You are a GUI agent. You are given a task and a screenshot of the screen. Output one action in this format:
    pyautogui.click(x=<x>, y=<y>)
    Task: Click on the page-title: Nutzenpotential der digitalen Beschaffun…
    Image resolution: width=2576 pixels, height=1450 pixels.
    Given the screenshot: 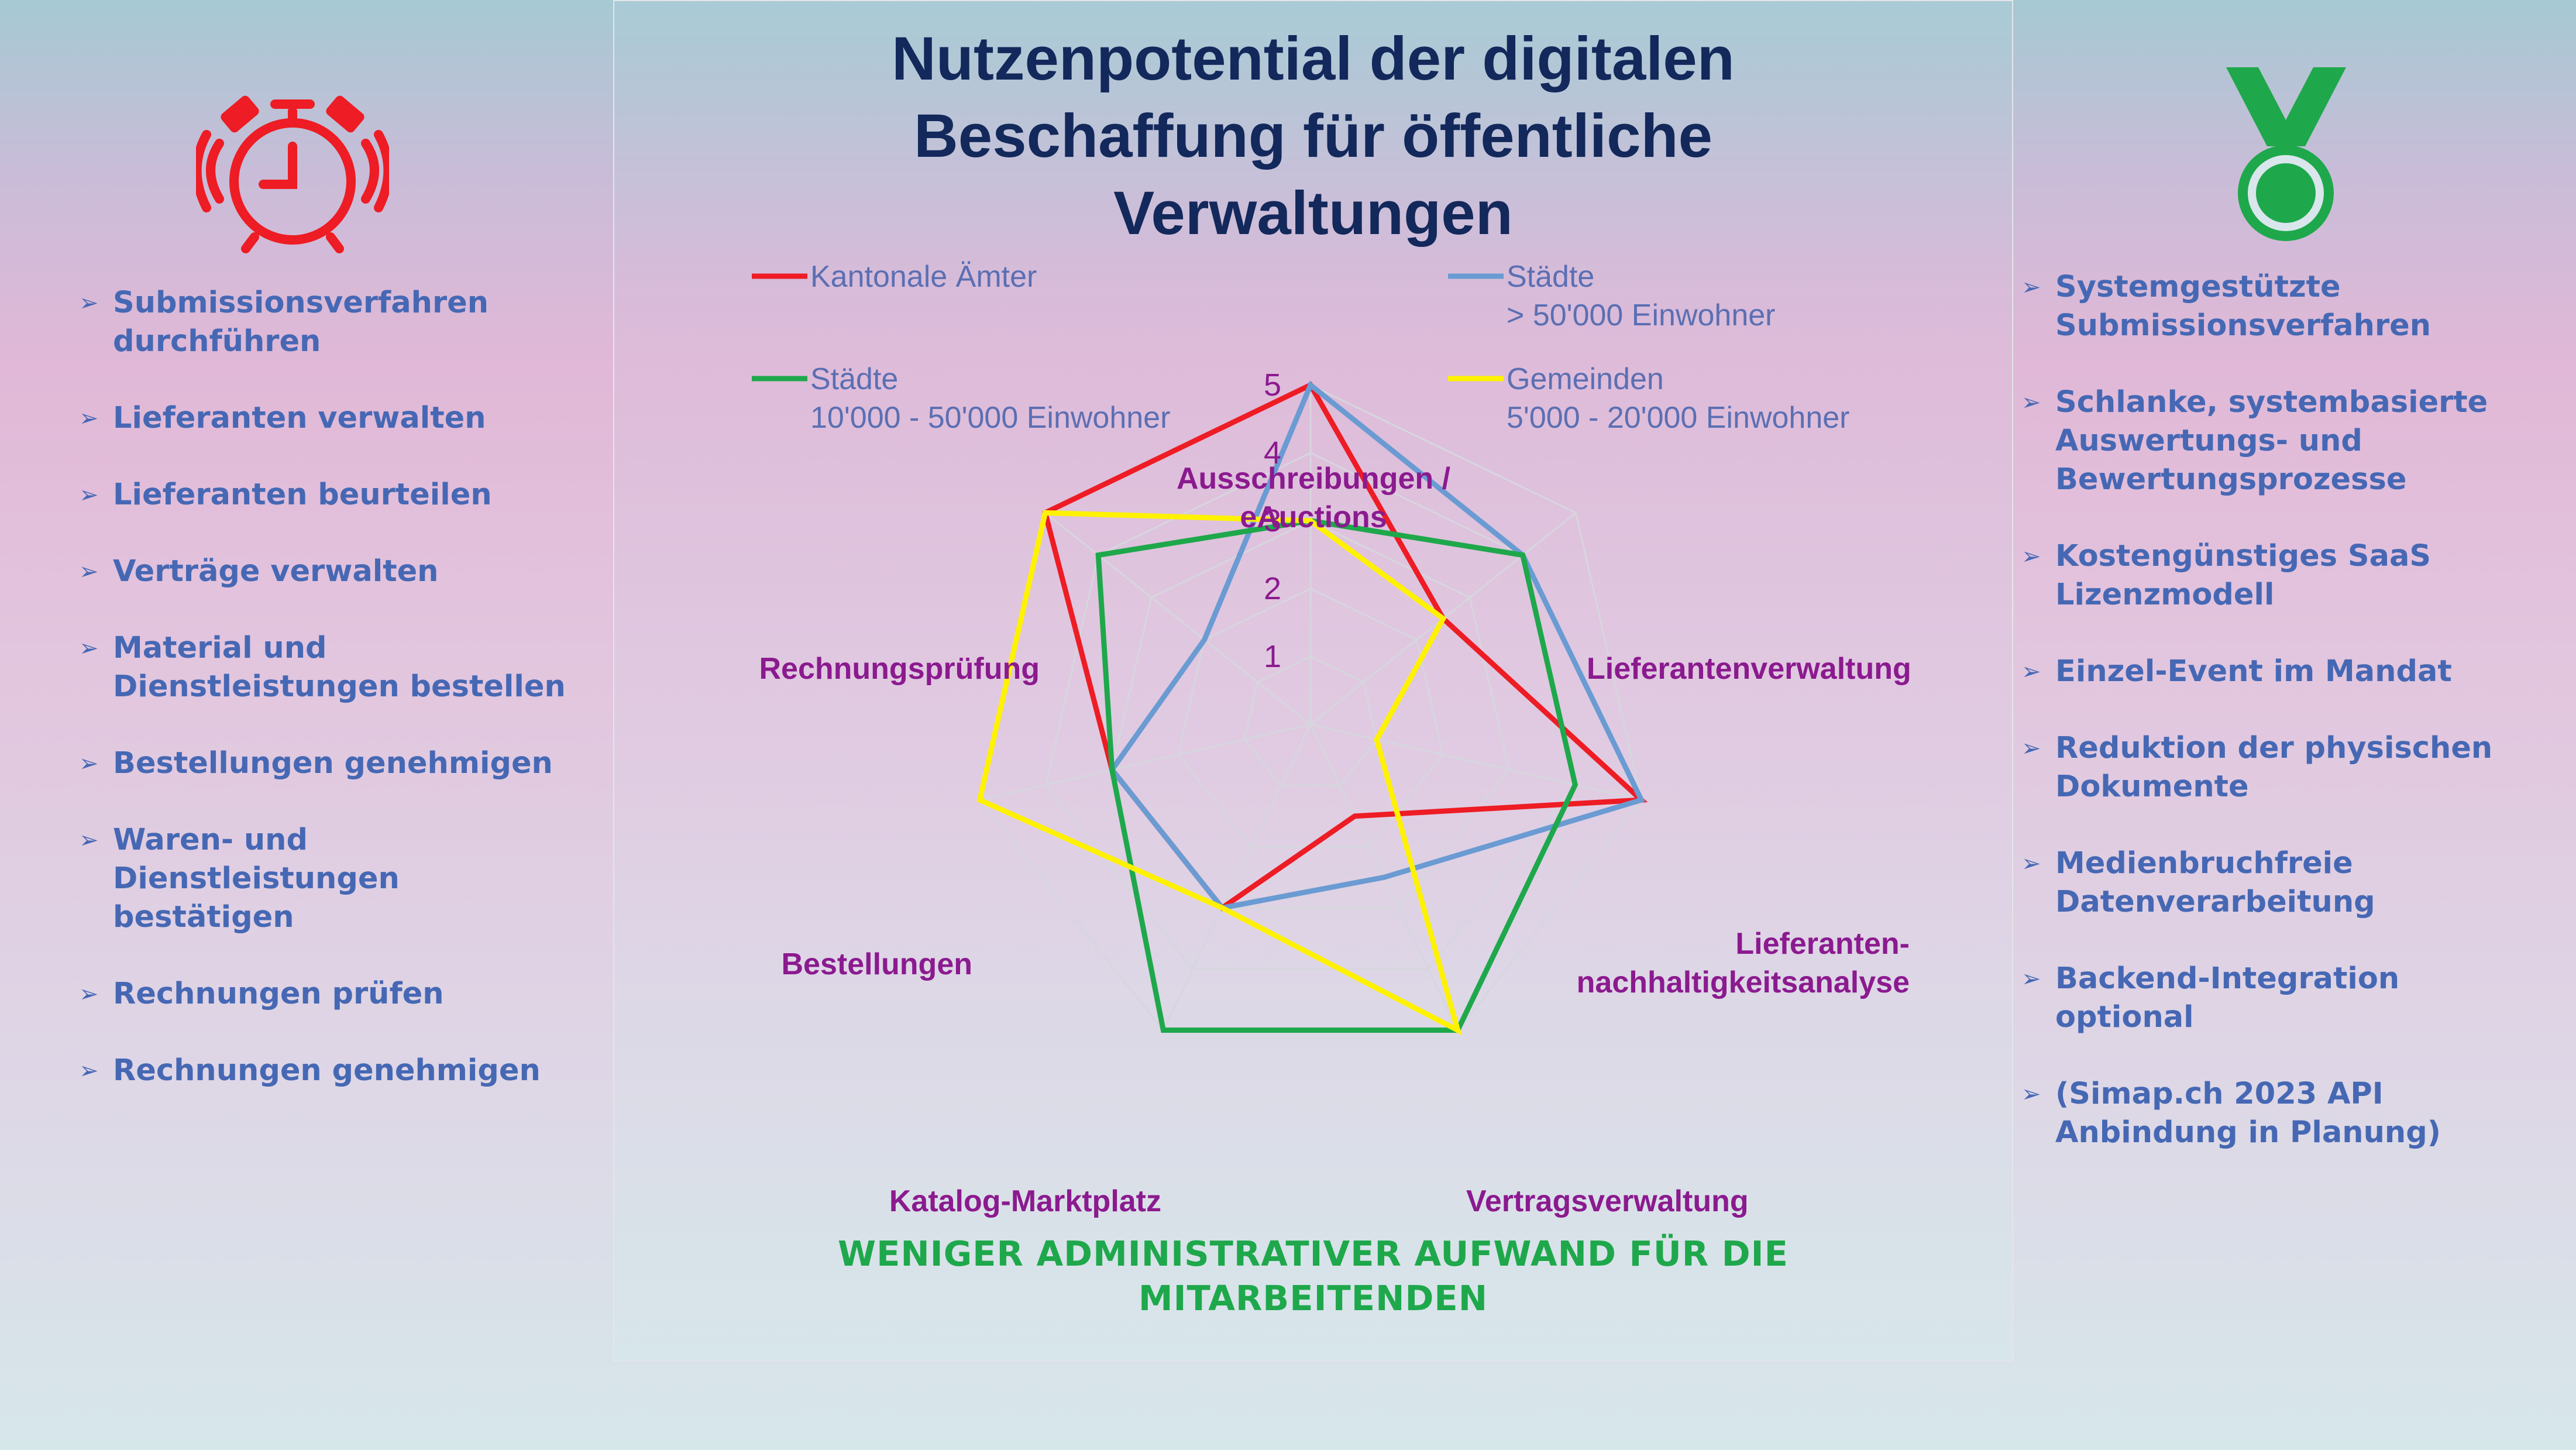 What is the action you would take?
    pyautogui.click(x=1313, y=136)
    